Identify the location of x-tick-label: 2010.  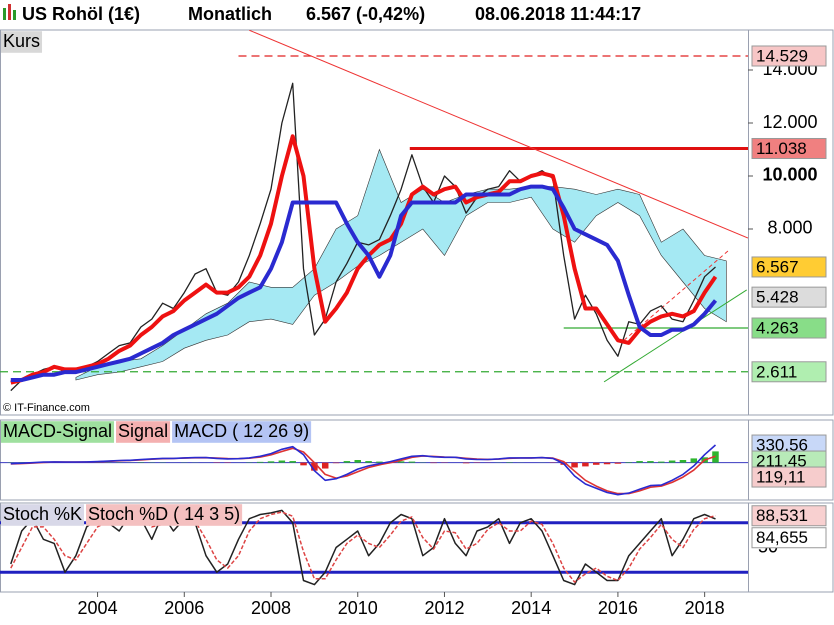
(358, 608).